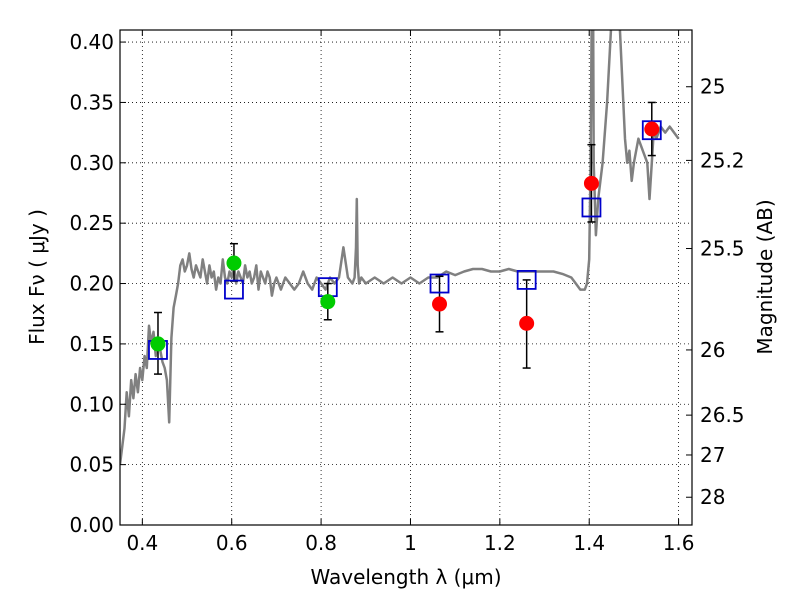 Image resolution: width=800 pixels, height=600 pixels. What do you see at coordinates (37, 277) in the screenshot?
I see `y-axis-title: Flux Fν ( μJy )` at bounding box center [37, 277].